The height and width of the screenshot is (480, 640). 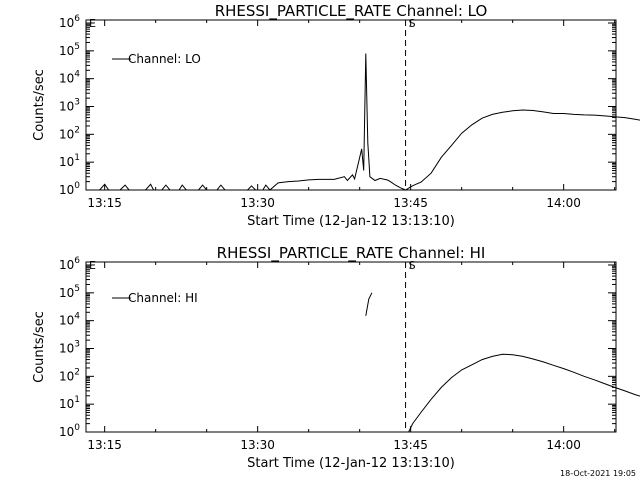 I want to click on legend-entry: Channel: HI, so click(x=163, y=298).